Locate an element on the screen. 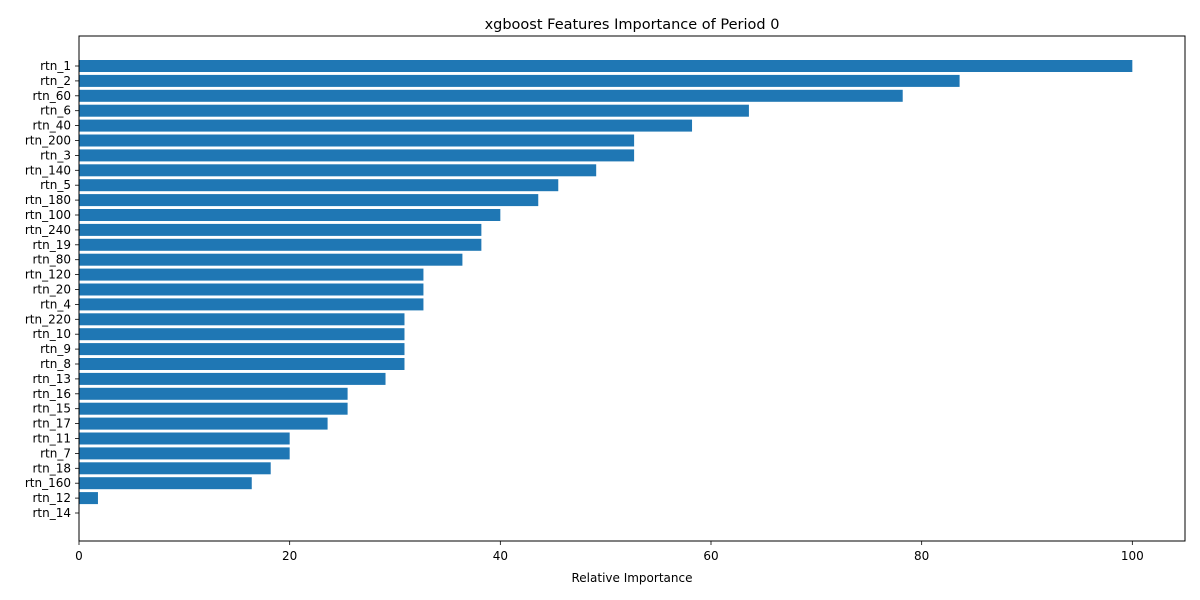 This screenshot has width=1200, height=600. y-tick-label: rtn_14 is located at coordinates (51, 513).